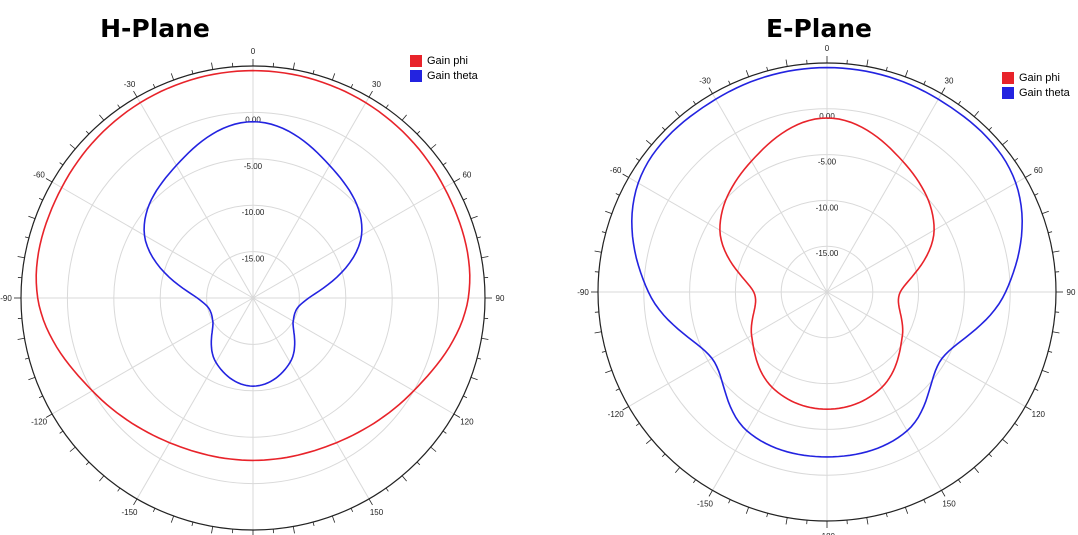 This screenshot has height=535, width=1078. I want to click on legend: Gain phi Gain theta, so click(1036, 85).